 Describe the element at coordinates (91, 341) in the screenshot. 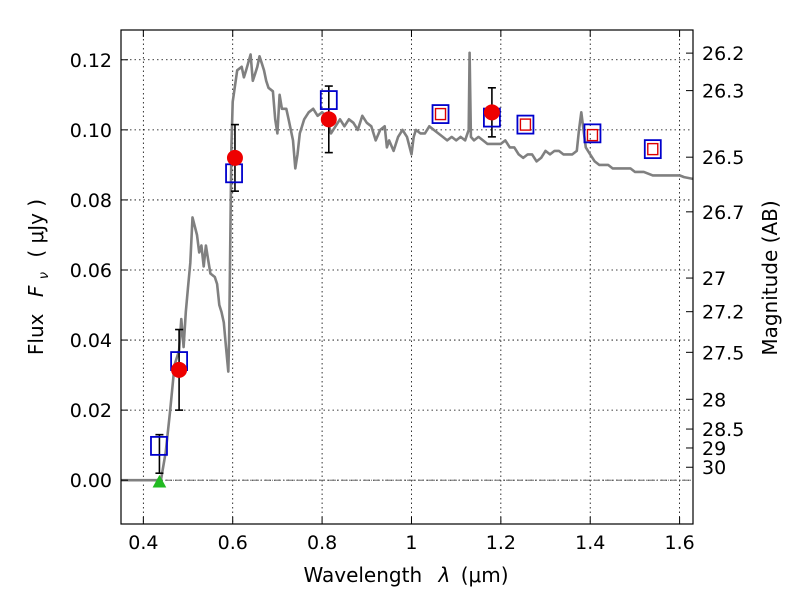

I see `y-tick-label: 0.04` at that location.